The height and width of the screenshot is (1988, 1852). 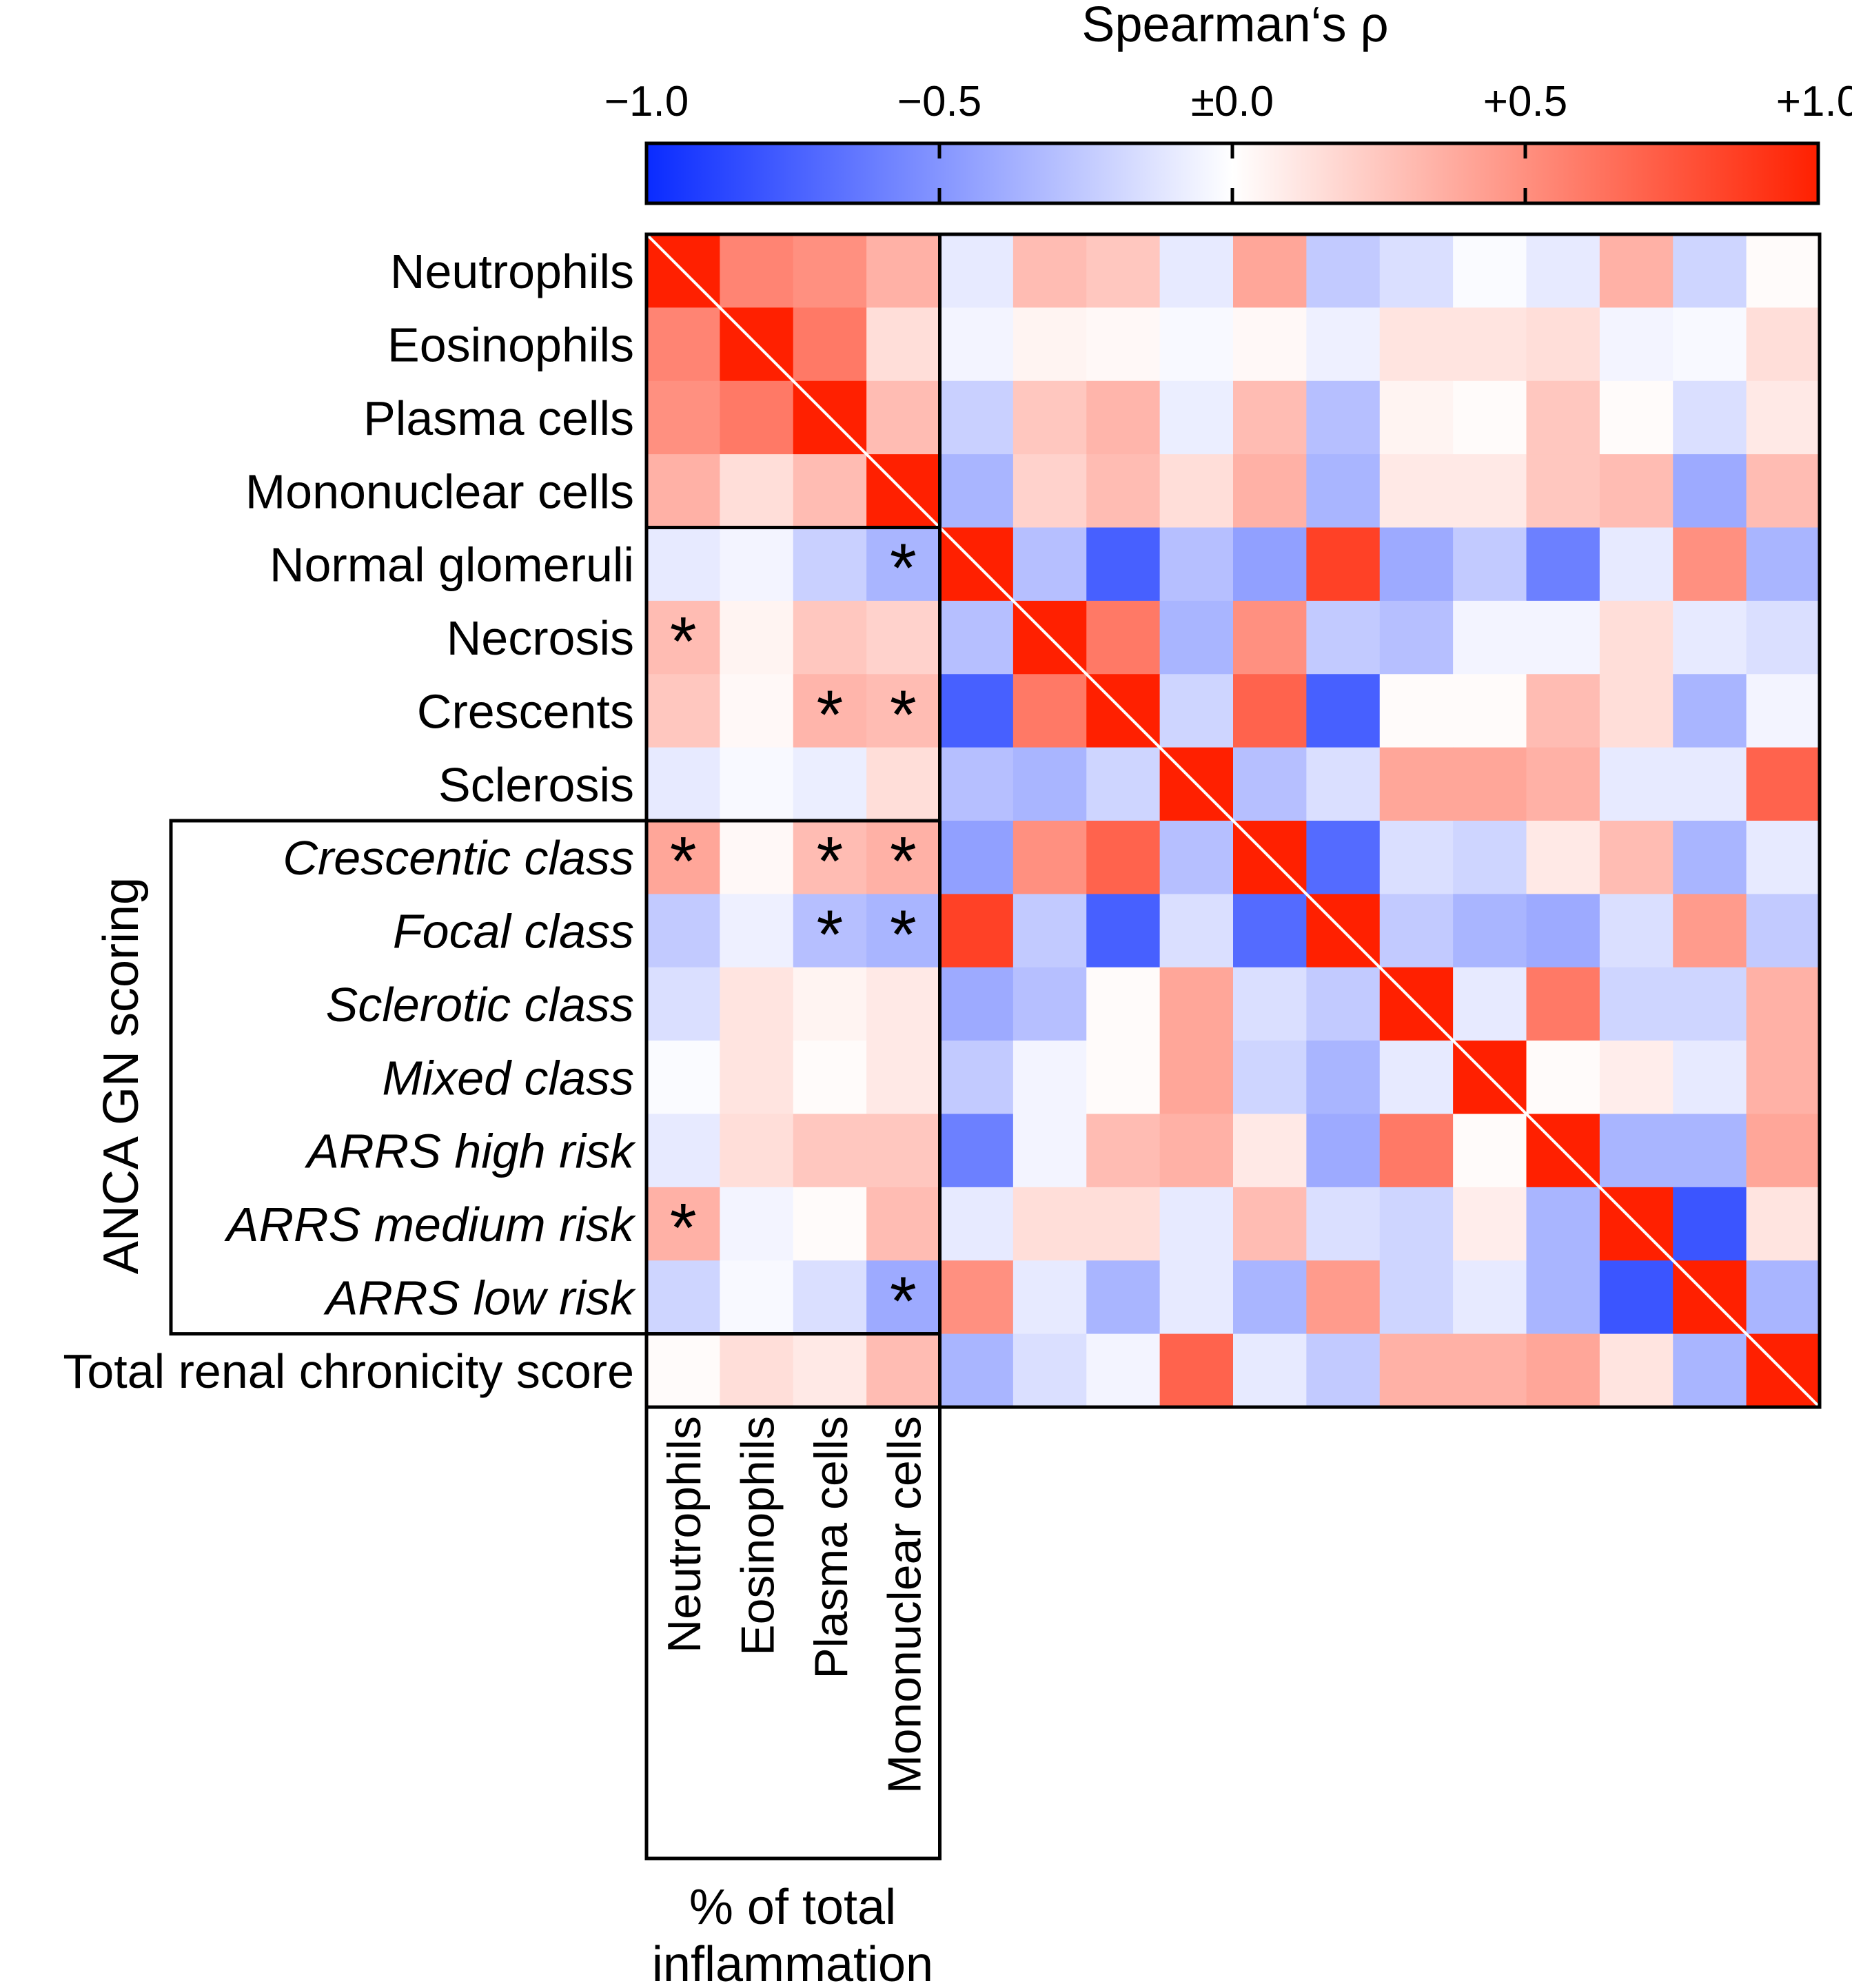 I want to click on row-label: Normal glomeruli, so click(x=451, y=565).